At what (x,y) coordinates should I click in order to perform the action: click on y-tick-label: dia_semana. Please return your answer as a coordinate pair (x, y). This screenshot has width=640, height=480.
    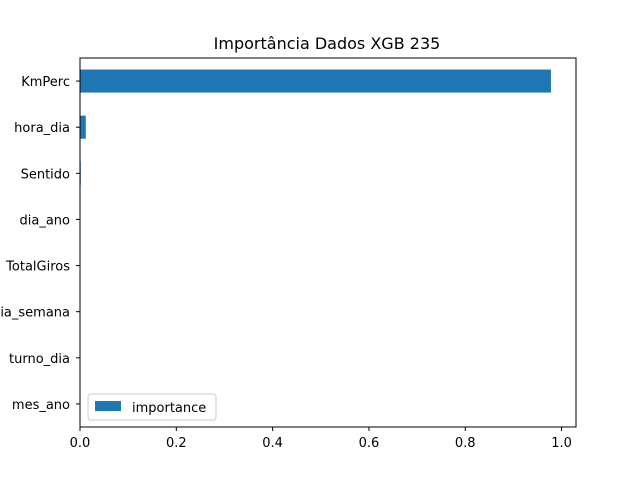
    Looking at the image, I should click on (35, 313).